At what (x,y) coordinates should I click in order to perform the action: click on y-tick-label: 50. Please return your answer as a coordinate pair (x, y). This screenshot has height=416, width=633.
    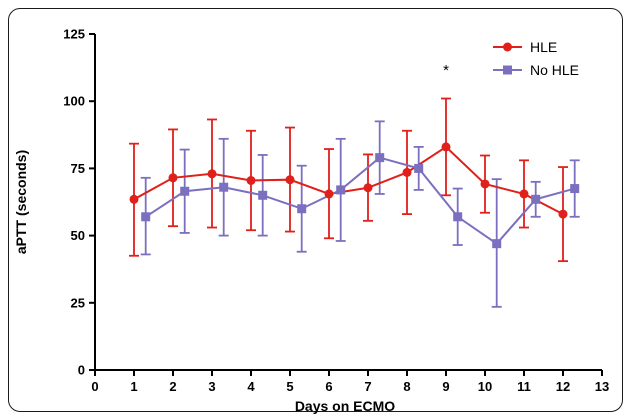
    Looking at the image, I should click on (78, 235).